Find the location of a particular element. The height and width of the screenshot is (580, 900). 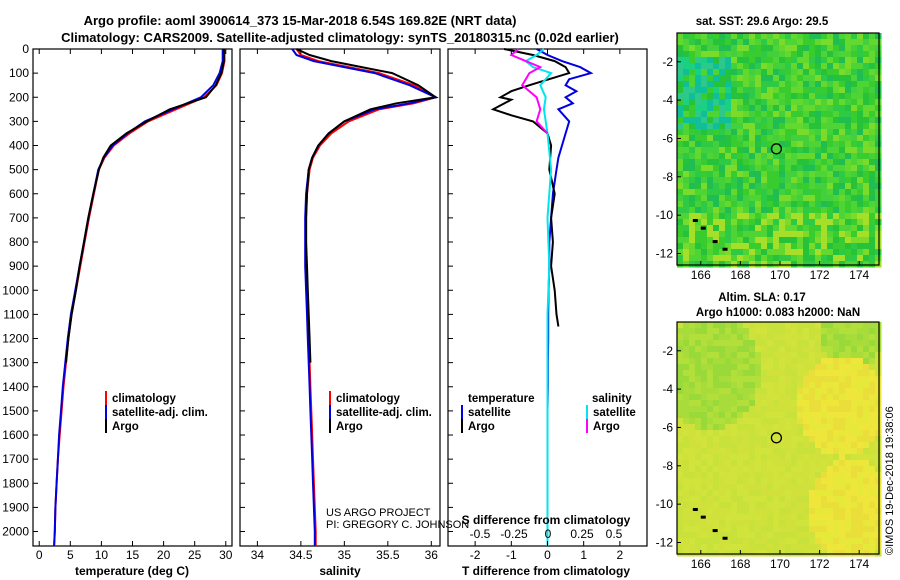

map-y-tick-label: -12 is located at coordinates (665, 542).